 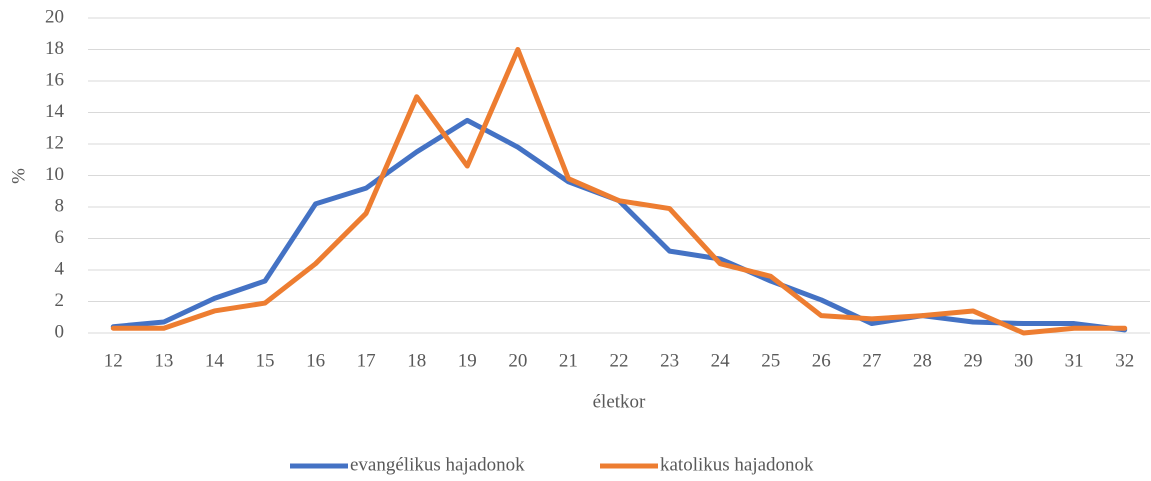 What do you see at coordinates (54, 16) in the screenshot?
I see `y-tick-label: 20` at bounding box center [54, 16].